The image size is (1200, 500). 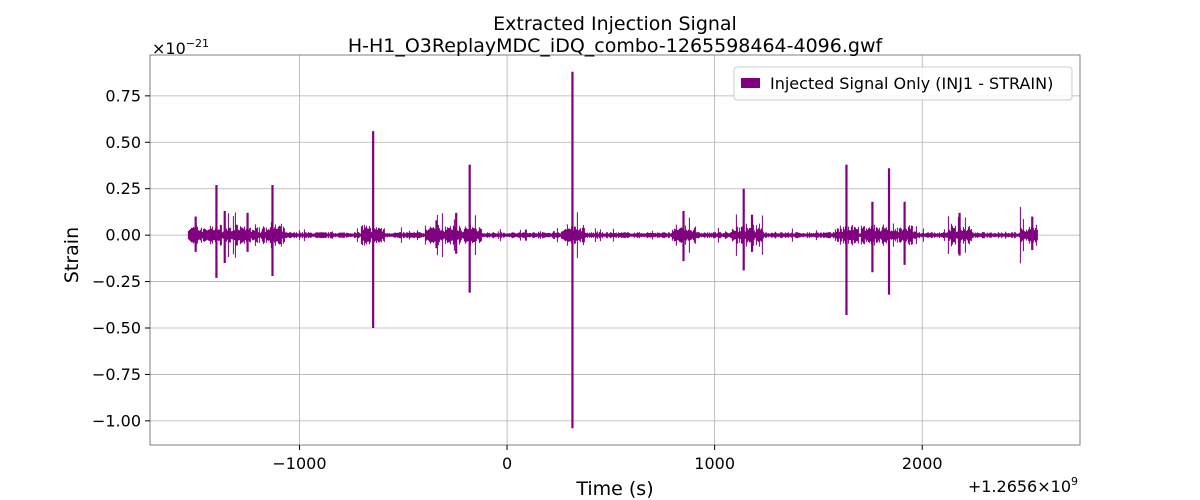 What do you see at coordinates (180, 47) in the screenshot?
I see `y-scale-label: ×10⁻²¹` at bounding box center [180, 47].